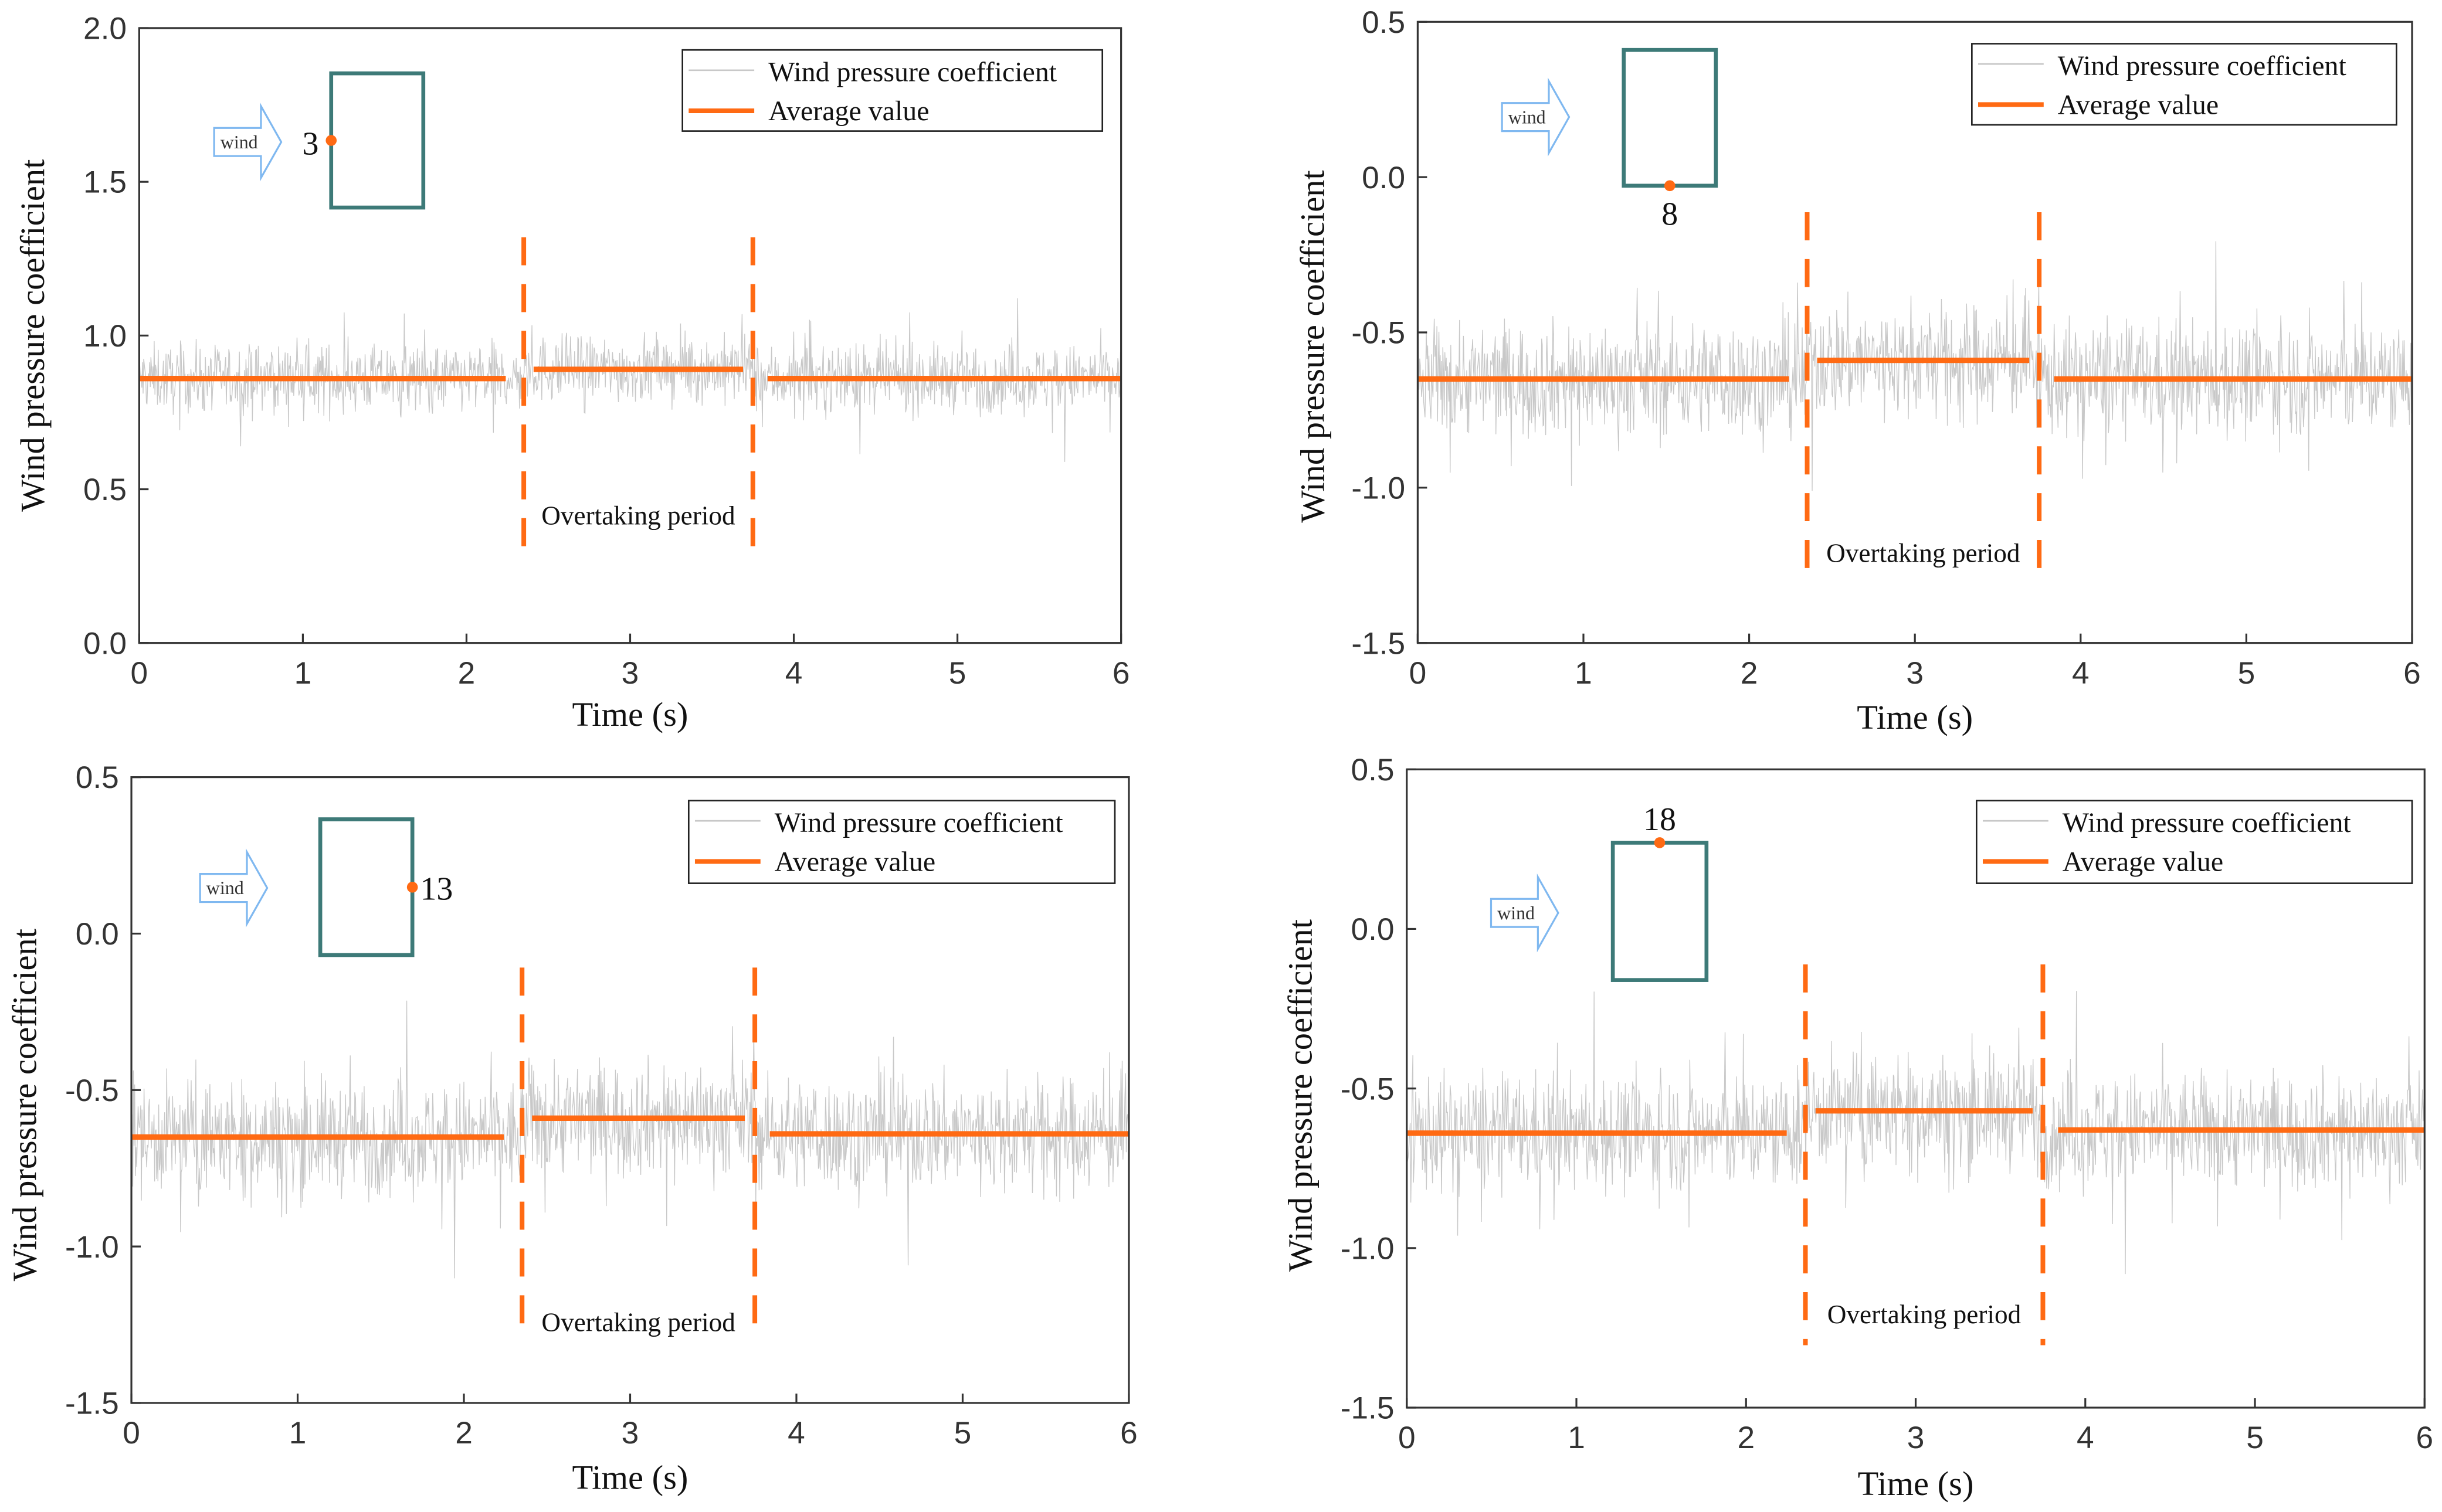  What do you see at coordinates (311, 144) in the screenshot?
I see `measuring-point-label: 3` at bounding box center [311, 144].